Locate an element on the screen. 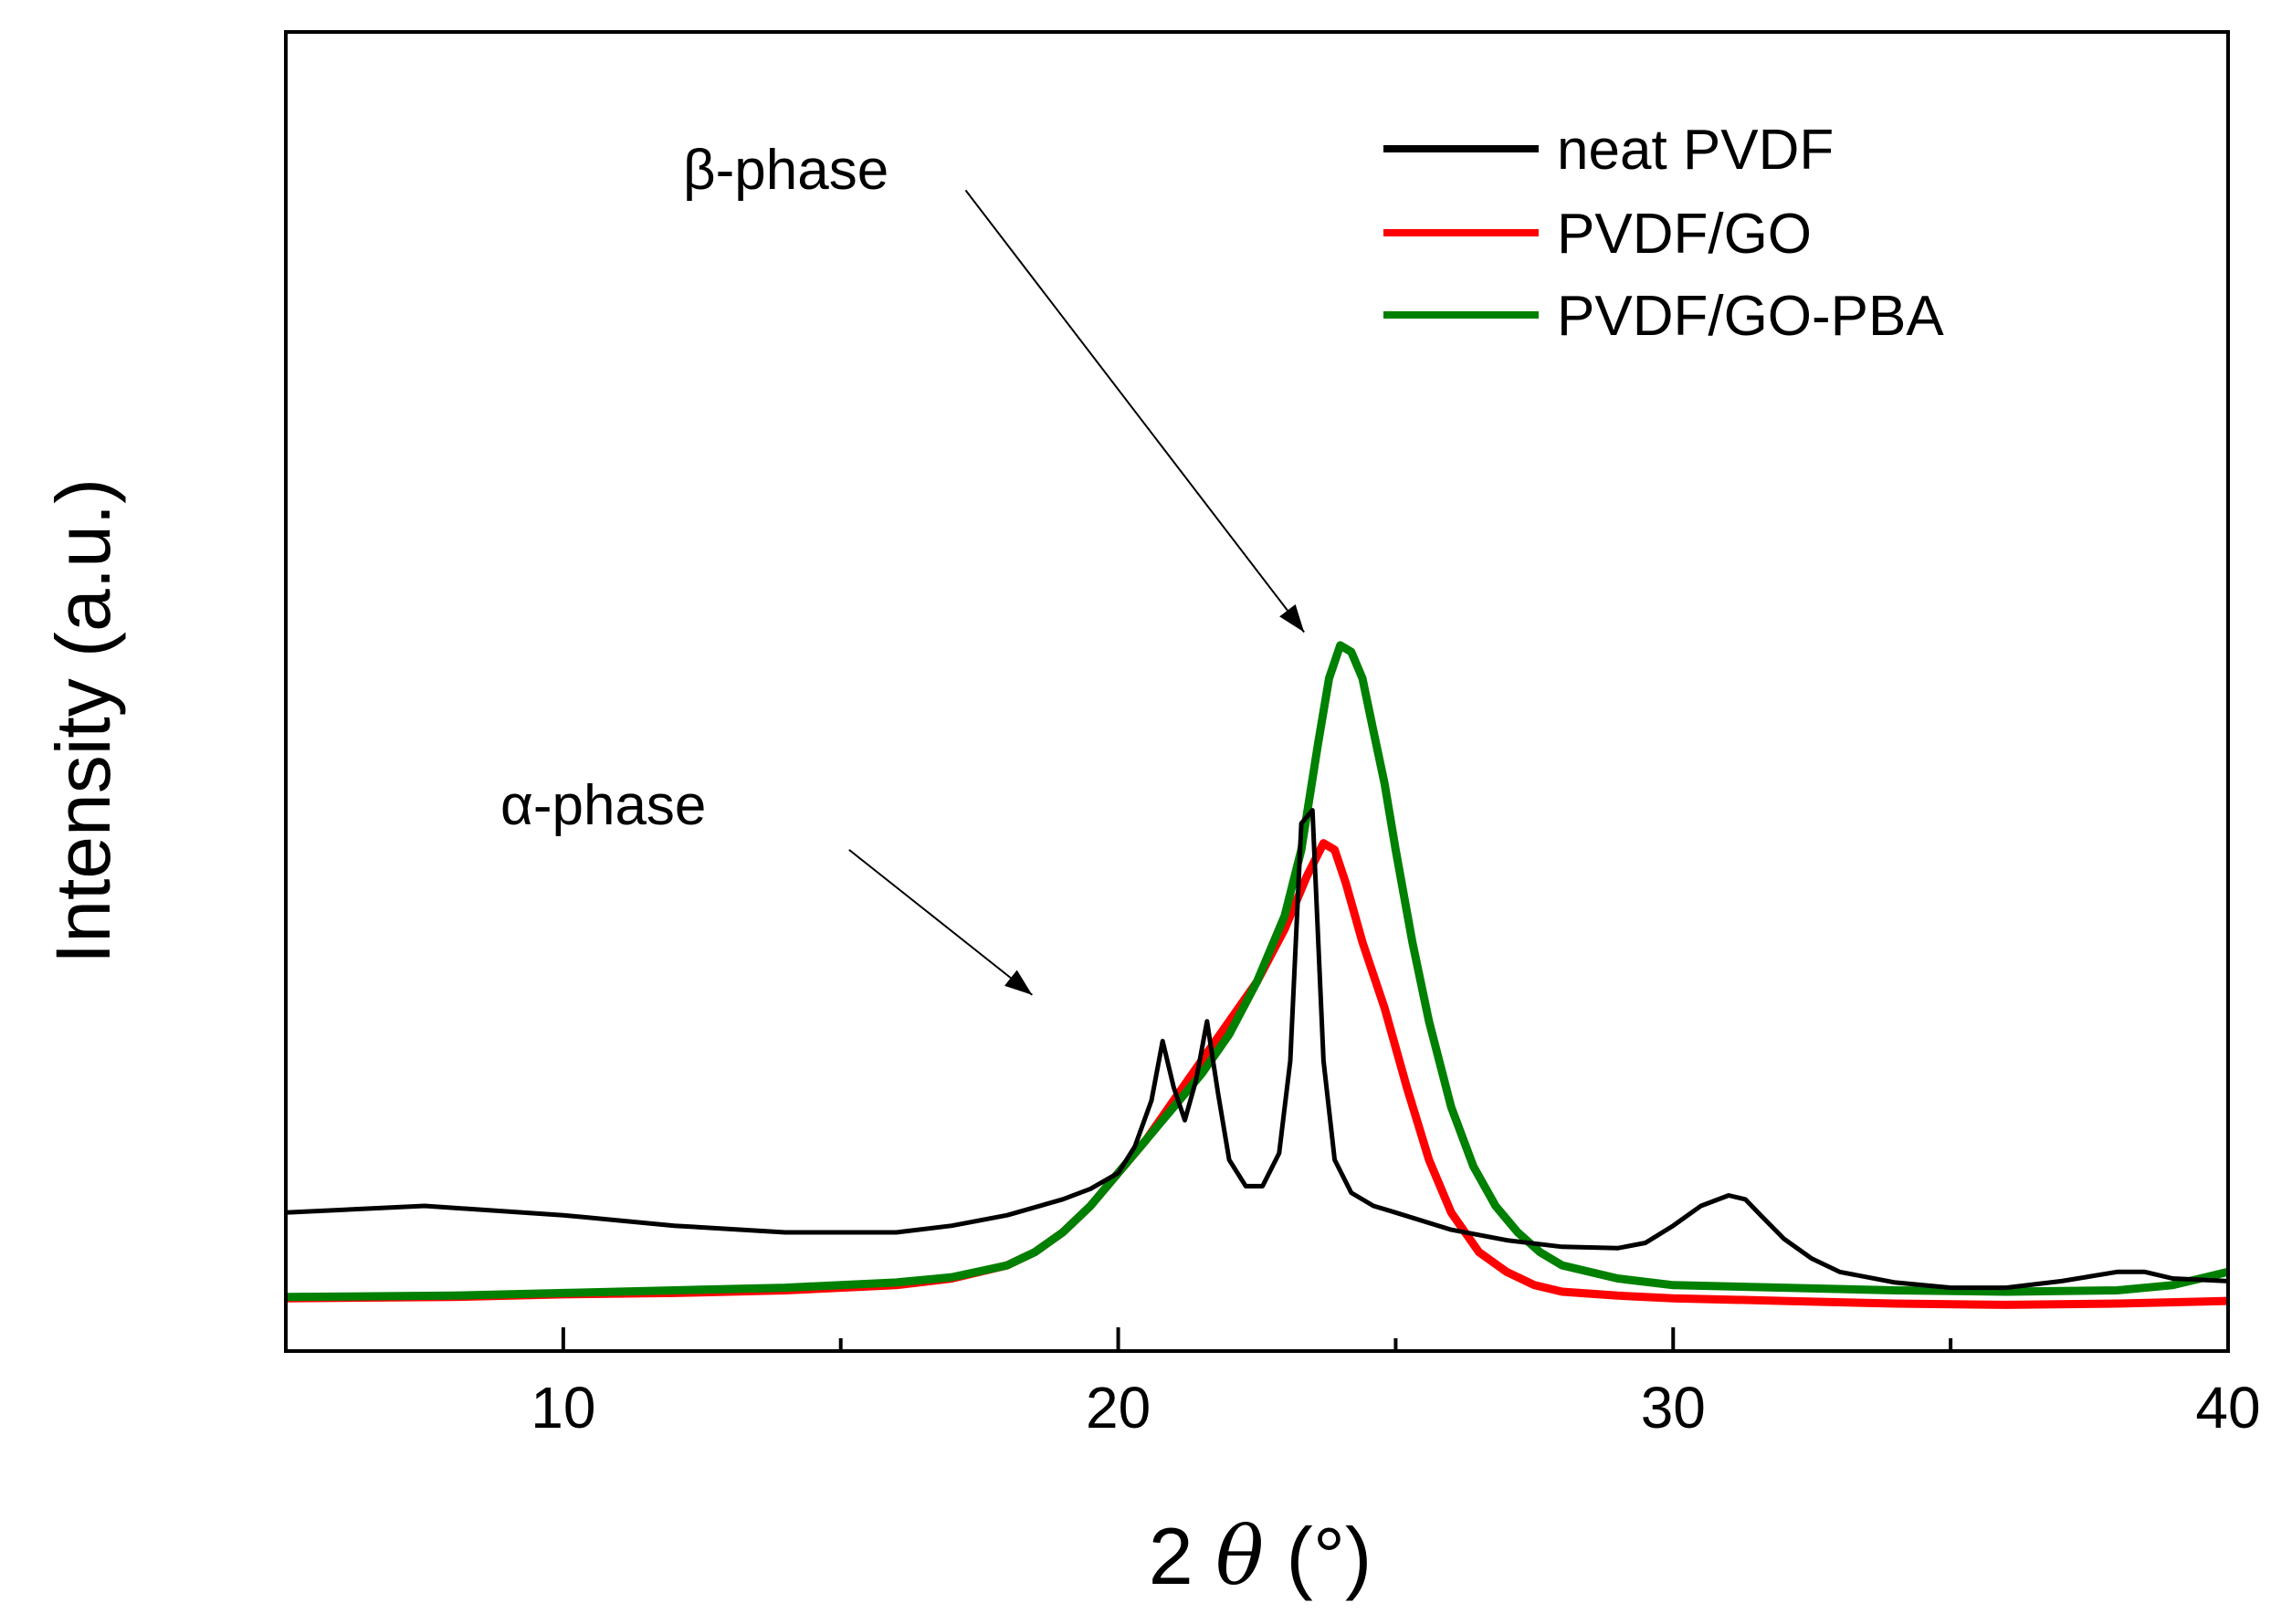  legend: neat PVDF PVDF/GO PVDF/GO-PBA is located at coordinates (1663, 233).